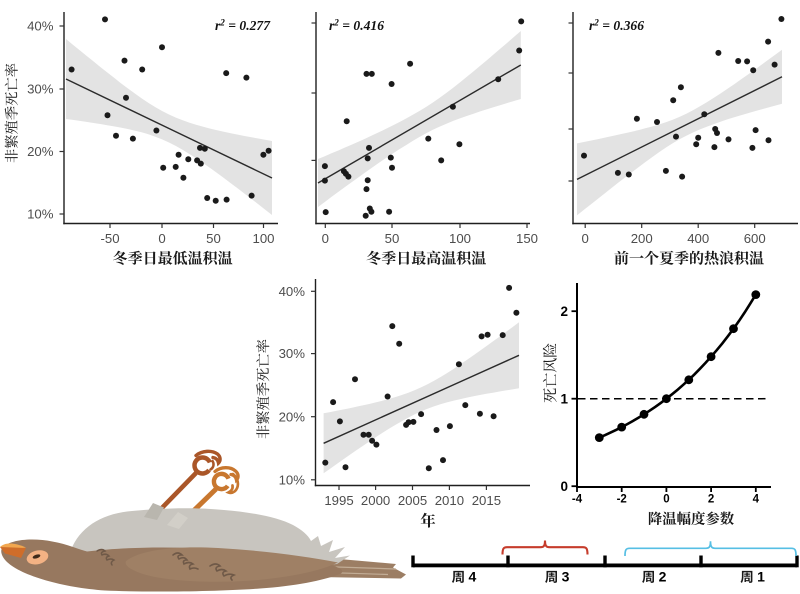 The width and height of the screenshot is (800, 594). Describe the element at coordinates (755, 238) in the screenshot. I see `svg-text: 600` at that location.